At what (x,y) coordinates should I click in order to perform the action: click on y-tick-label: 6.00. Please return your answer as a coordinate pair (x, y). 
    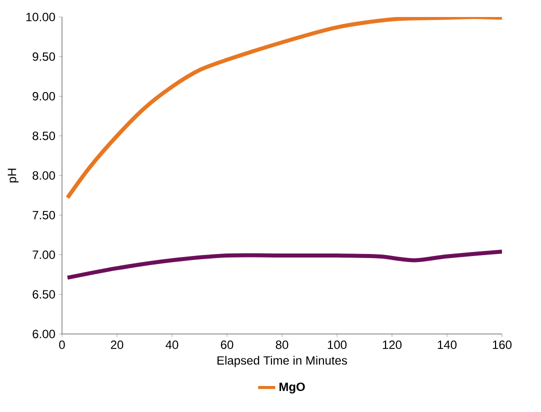
    Looking at the image, I should click on (44, 334).